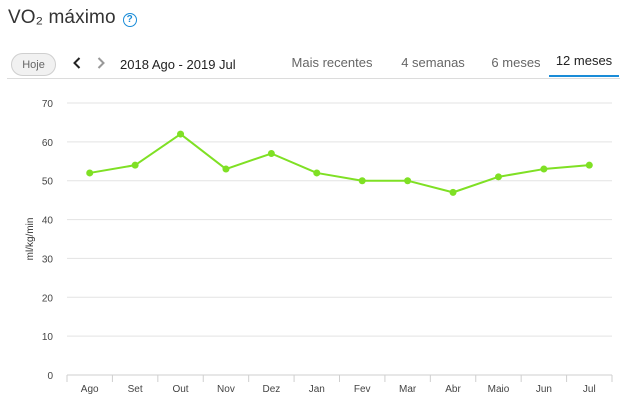 The image size is (640, 407). Describe the element at coordinates (362, 389) in the screenshot. I see `x-tick-label: Fev` at that location.